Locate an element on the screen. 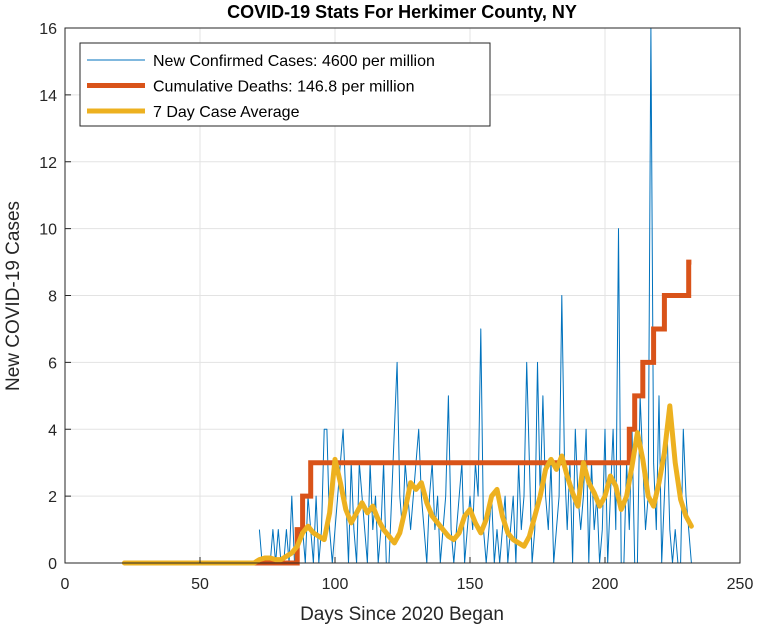 The height and width of the screenshot is (630, 761). y-tick-label: 10 is located at coordinates (48, 230).